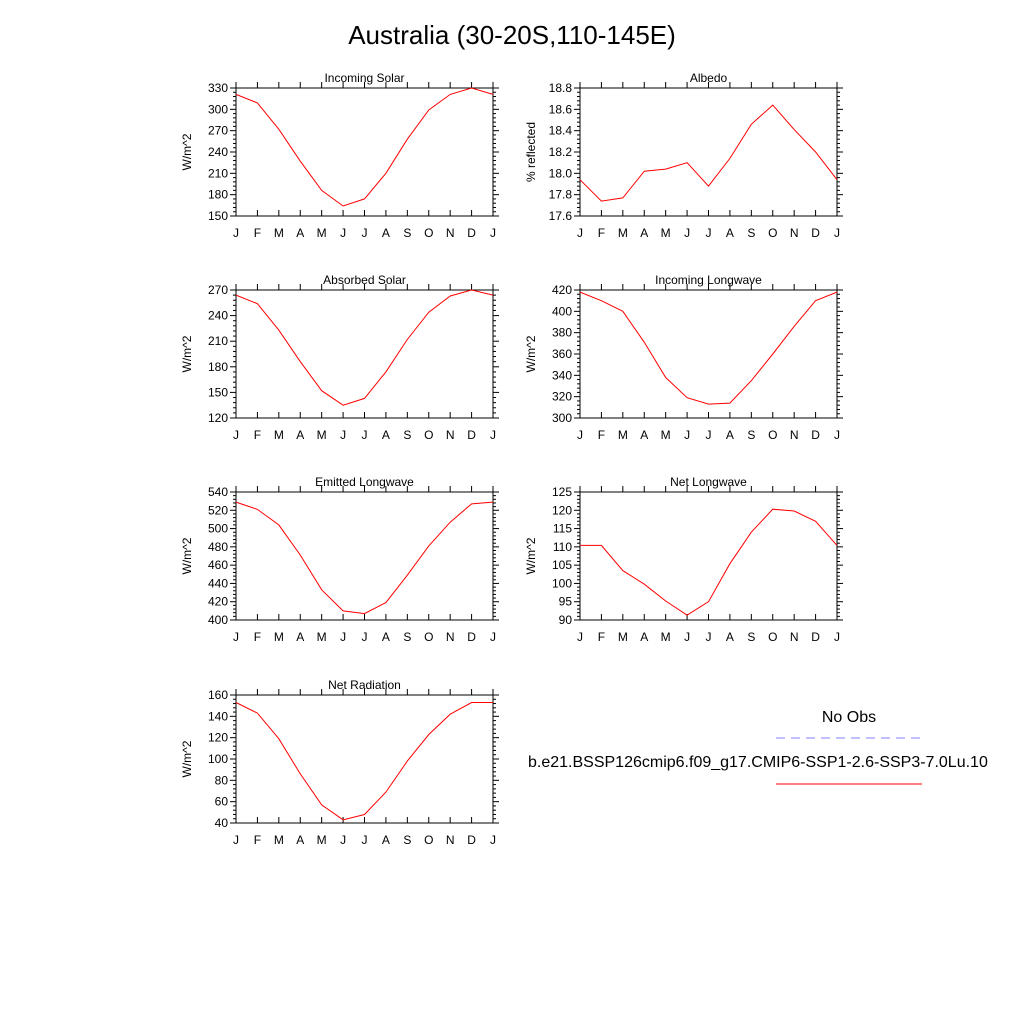  What do you see at coordinates (364, 78) in the screenshot?
I see `panel-title: Incoming Solar` at bounding box center [364, 78].